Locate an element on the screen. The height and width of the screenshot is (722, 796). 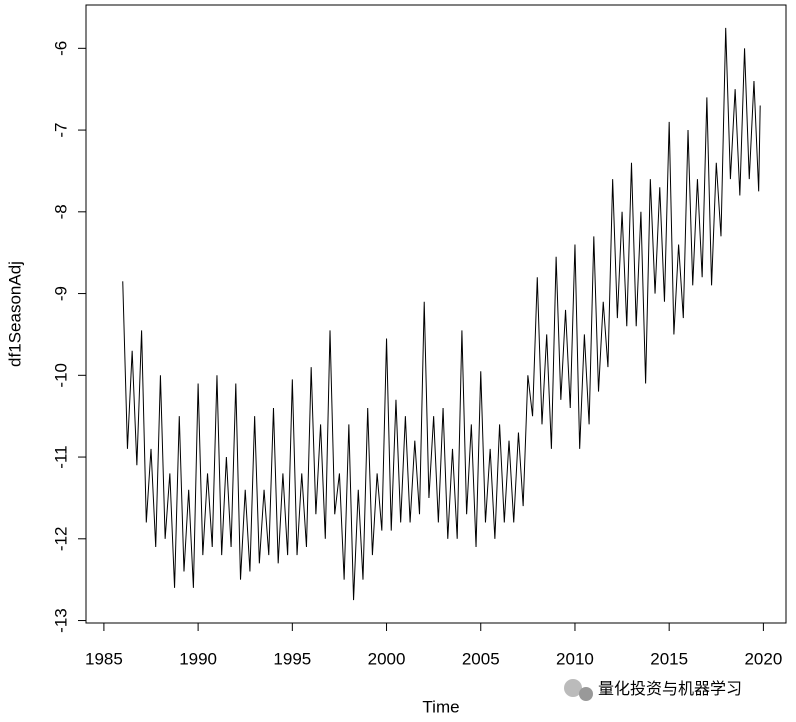
y-axis-label: df1SeasonAdj is located at coordinates (14, 314).